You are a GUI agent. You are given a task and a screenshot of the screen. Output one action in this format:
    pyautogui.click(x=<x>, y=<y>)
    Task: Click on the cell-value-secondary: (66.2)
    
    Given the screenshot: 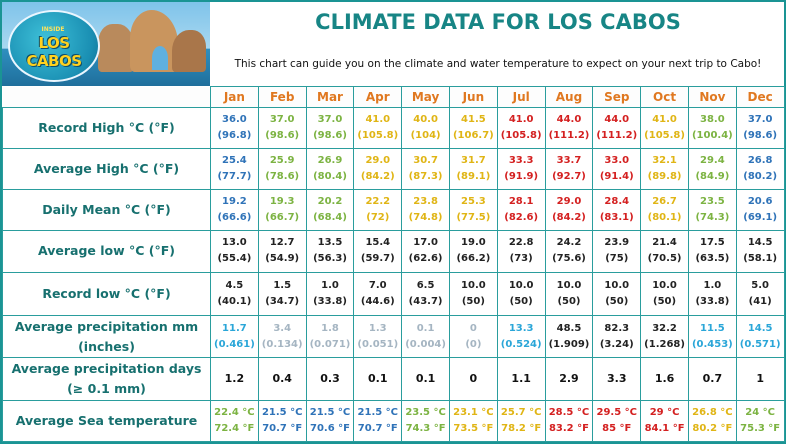 What is the action you would take?
    pyautogui.click(x=473, y=259)
    